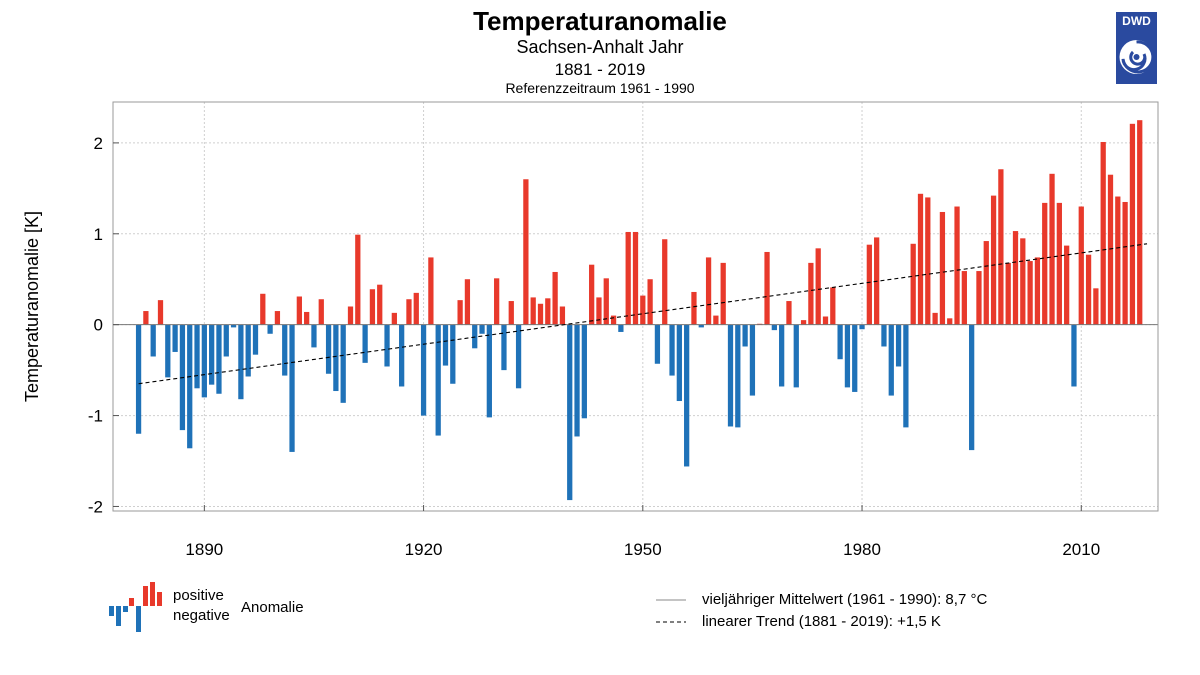  I want to click on bar-1927, so click(475, 336).